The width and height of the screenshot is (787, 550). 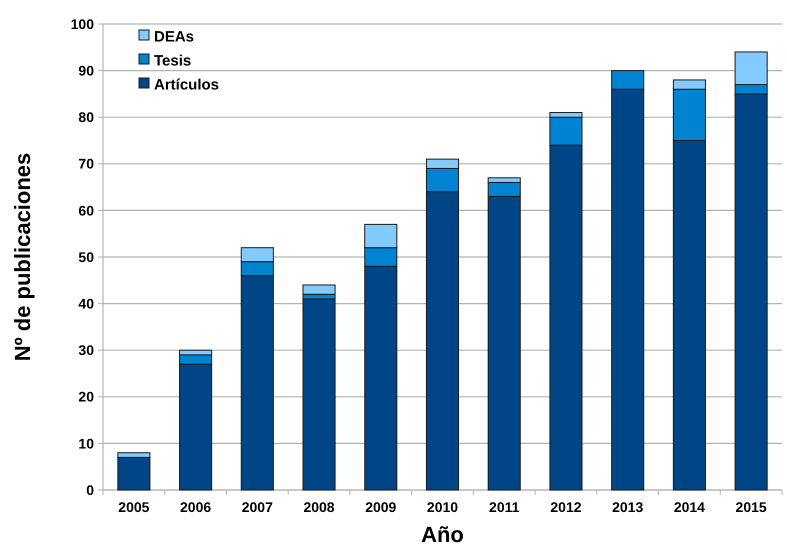 What do you see at coordinates (319, 507) in the screenshot?
I see `x-tick-label: 2008` at bounding box center [319, 507].